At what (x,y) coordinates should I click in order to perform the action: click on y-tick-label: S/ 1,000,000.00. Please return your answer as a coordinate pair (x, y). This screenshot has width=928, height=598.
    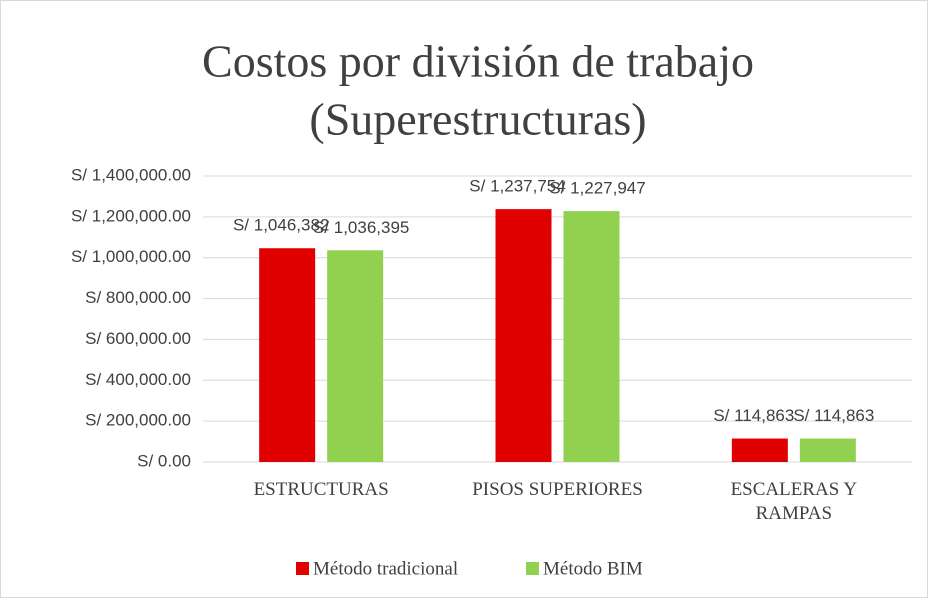
    Looking at the image, I should click on (131, 256).